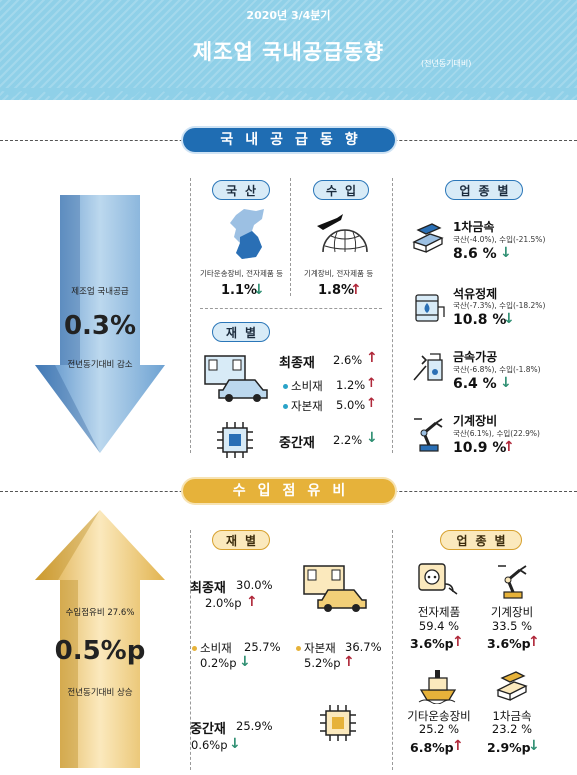 This screenshot has height=775, width=577. Describe the element at coordinates (241, 332) in the screenshot. I see `domestic-goods-pill: 재별` at that location.